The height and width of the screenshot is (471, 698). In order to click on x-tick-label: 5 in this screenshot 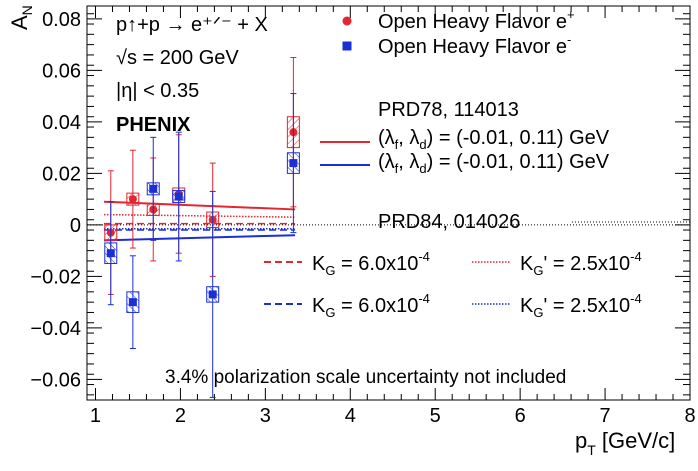, I will do `click(435, 416)`.